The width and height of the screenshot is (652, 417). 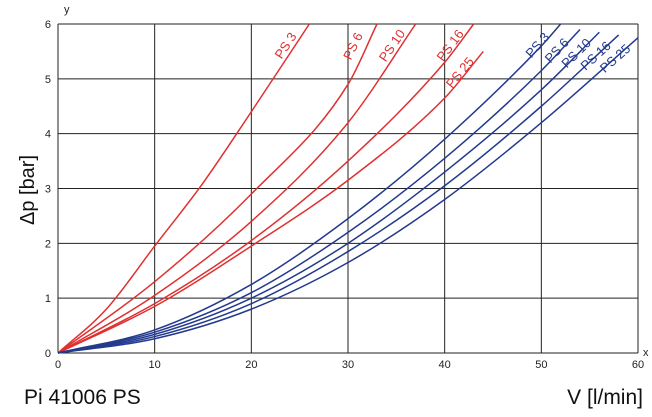 I want to click on x-tick-label: 0, so click(x=58, y=365).